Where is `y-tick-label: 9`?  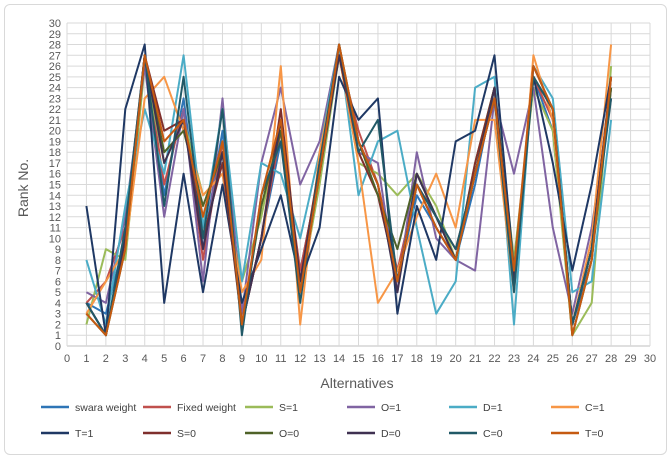 y-tick-label: 9 is located at coordinates (58, 250).